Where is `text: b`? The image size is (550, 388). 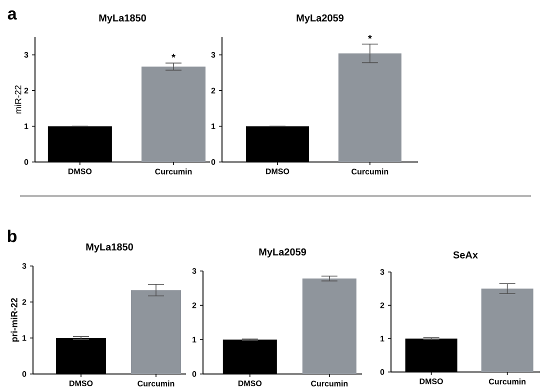 text: b is located at coordinates (12, 236).